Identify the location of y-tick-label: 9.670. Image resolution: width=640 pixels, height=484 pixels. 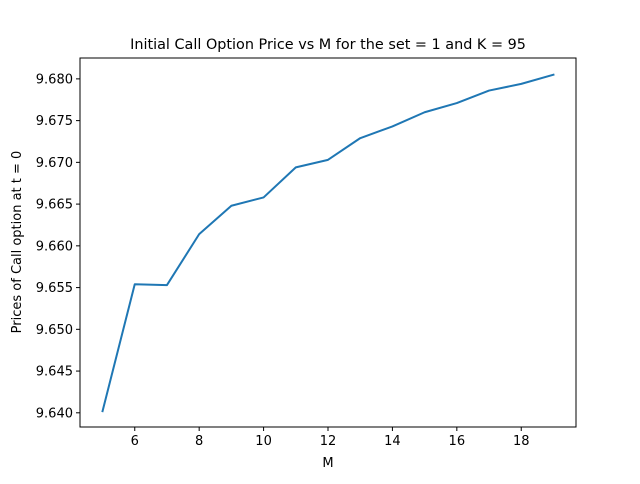
(54, 163).